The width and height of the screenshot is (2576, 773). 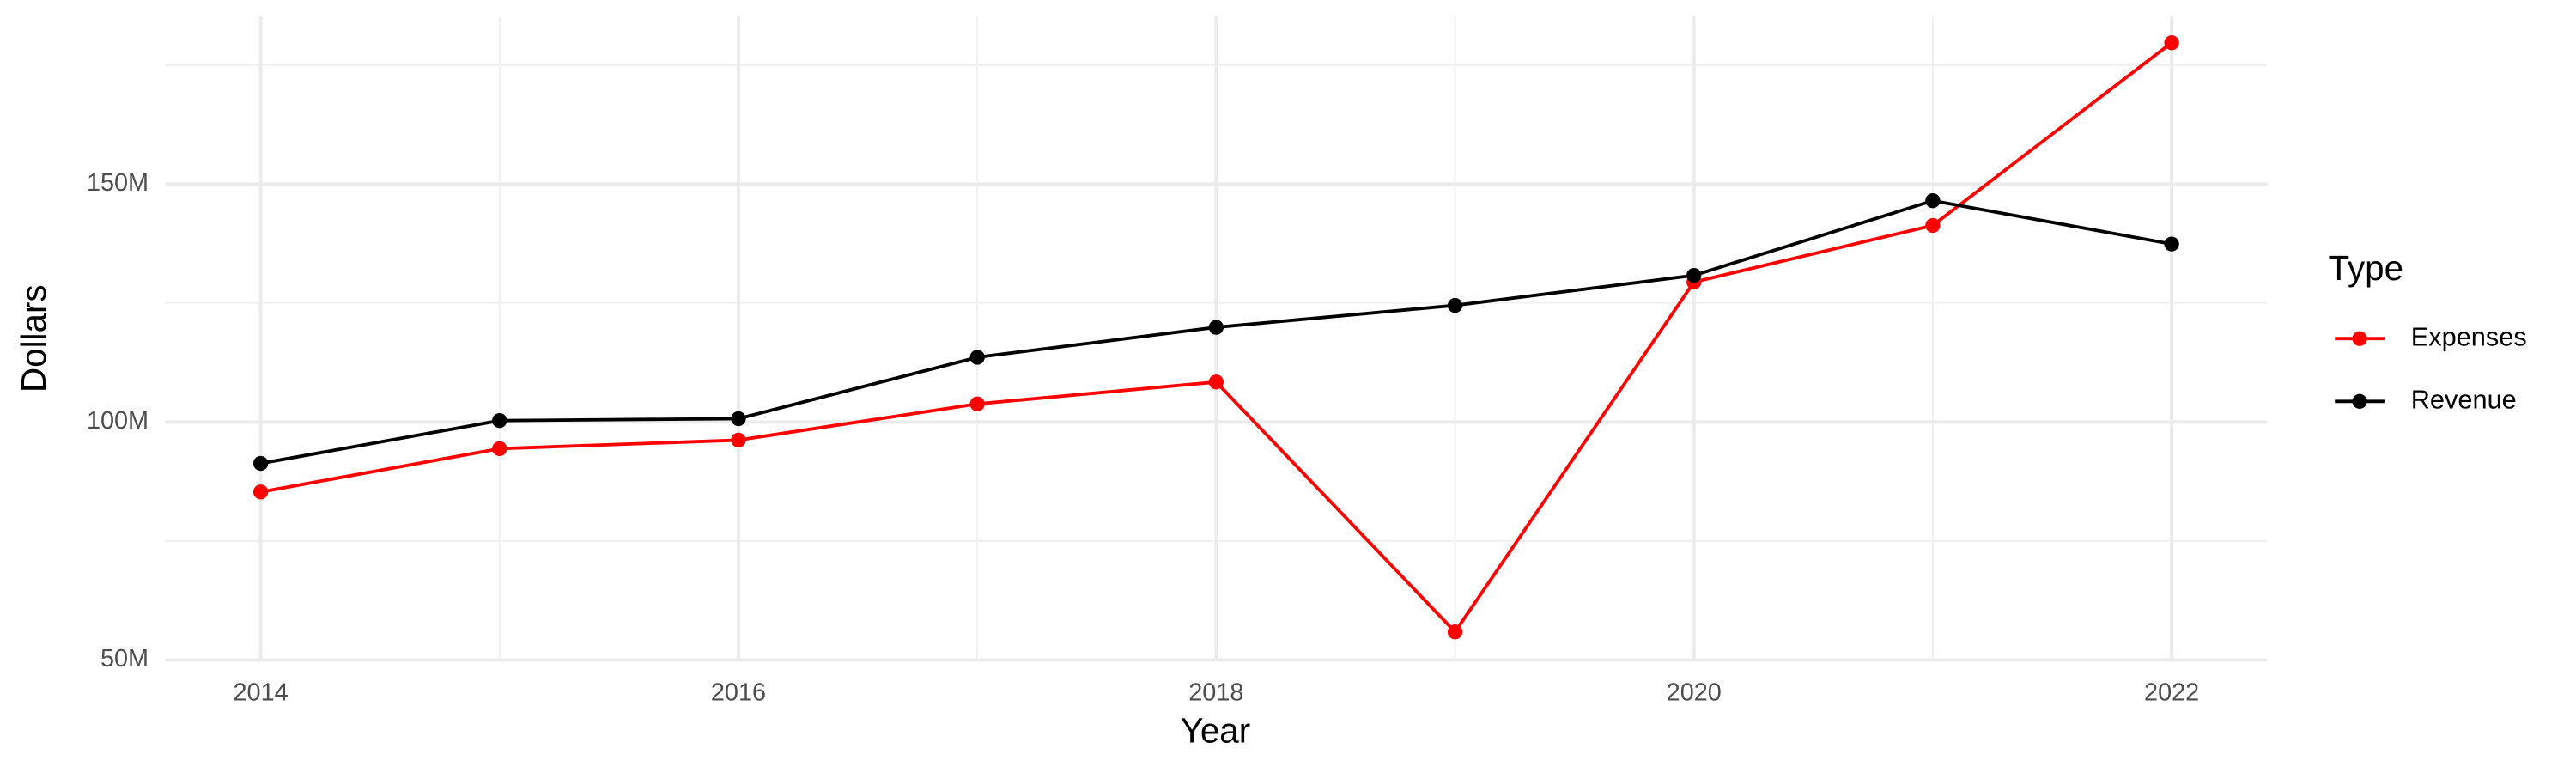 What do you see at coordinates (118, 183) in the screenshot?
I see `y-tick-label: 150M` at bounding box center [118, 183].